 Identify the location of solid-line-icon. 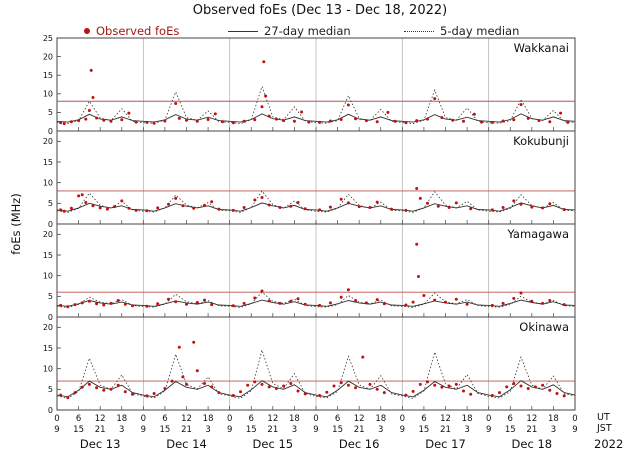
(243, 31).